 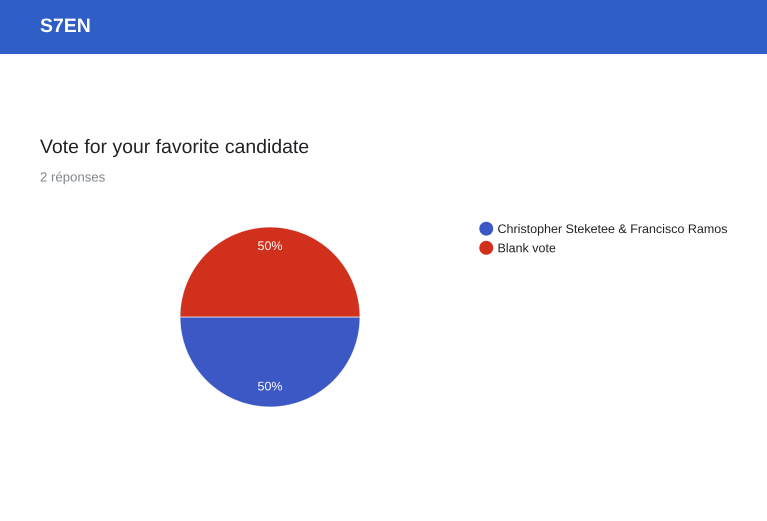 What do you see at coordinates (613, 230) in the screenshot?
I see `legend-label: Christopher Steketee & Francisco Ramos` at bounding box center [613, 230].